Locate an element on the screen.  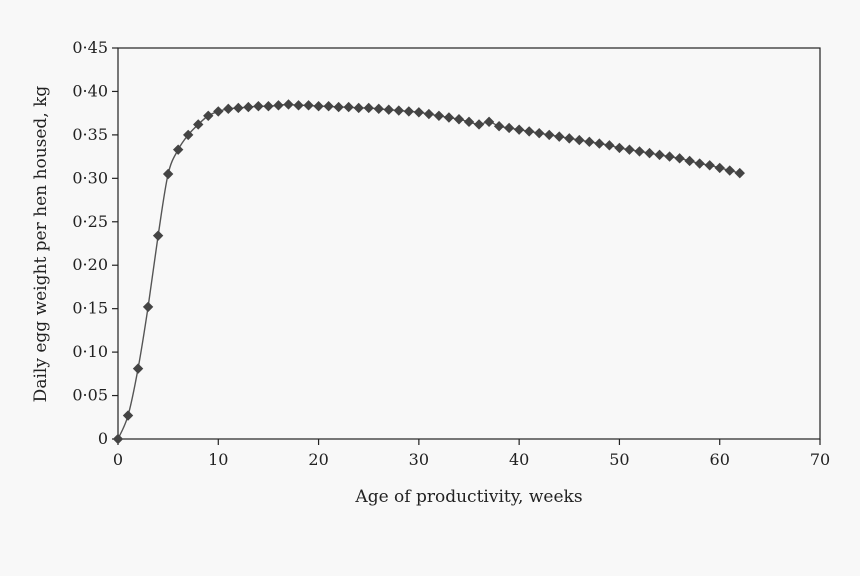
y-tick-label: 0 is located at coordinates (103, 438).